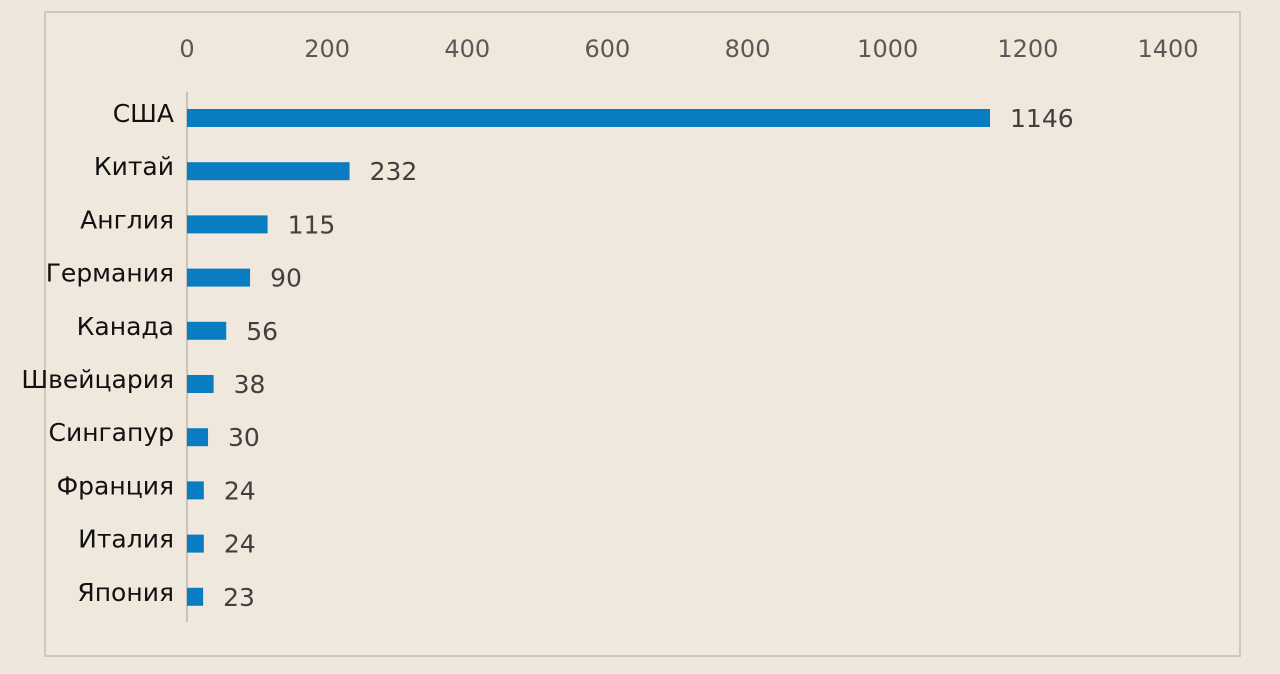 This screenshot has width=1280, height=674. What do you see at coordinates (111, 432) in the screenshot?
I see `y-tick-label: Сингапур` at bounding box center [111, 432].